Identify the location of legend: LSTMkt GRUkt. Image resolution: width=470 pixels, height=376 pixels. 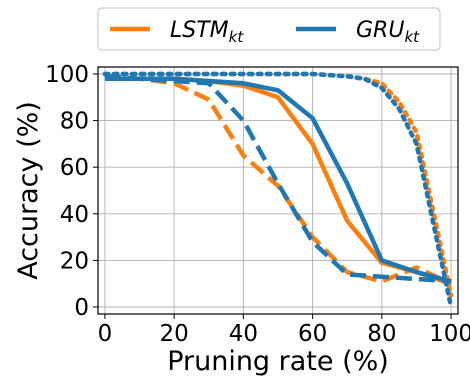
(269, 29).